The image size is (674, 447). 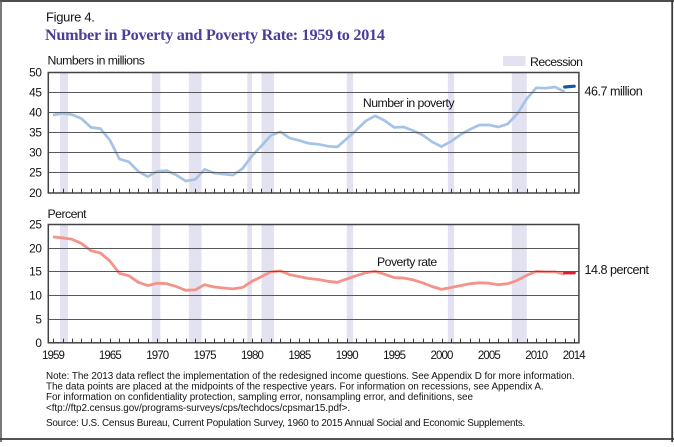 What do you see at coordinates (35, 93) in the screenshot?
I see `svg-text: 45` at bounding box center [35, 93].